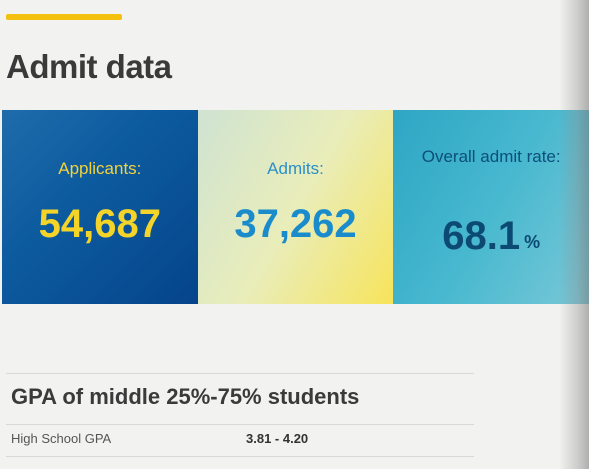 This screenshot has height=469, width=589. What do you see at coordinates (185, 396) in the screenshot?
I see `gpa-title: GPA of middle 25%-75% students` at bounding box center [185, 396].